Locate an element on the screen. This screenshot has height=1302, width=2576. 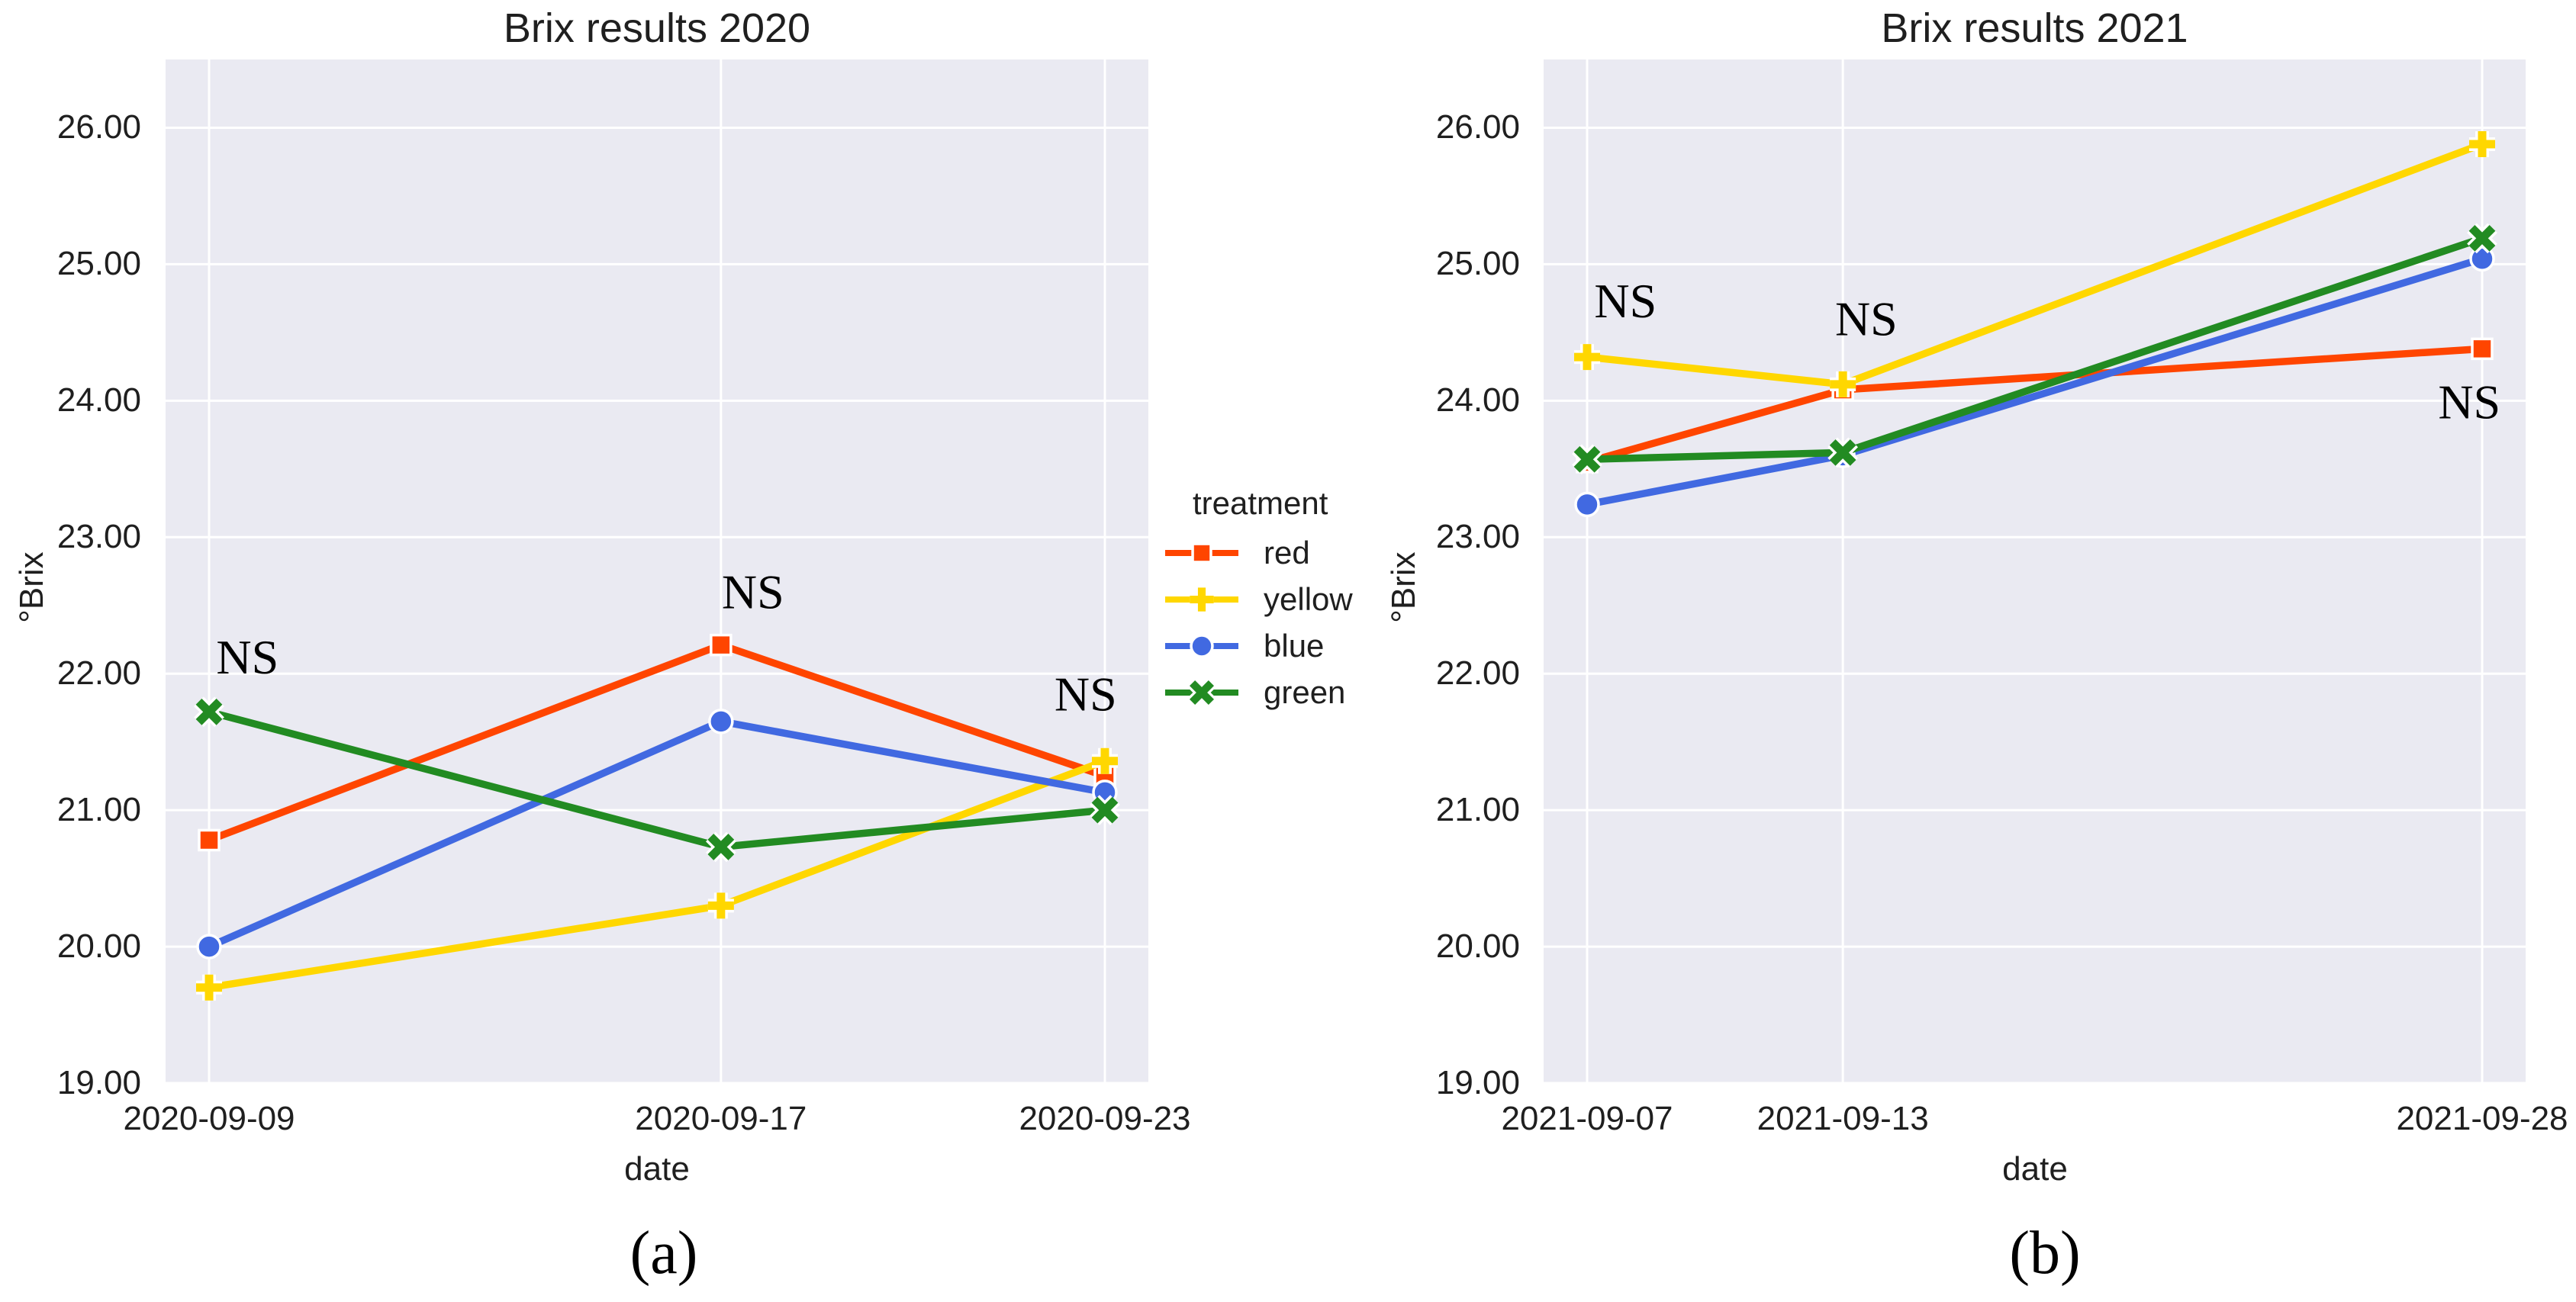
legend-red-marker is located at coordinates (1201, 553).